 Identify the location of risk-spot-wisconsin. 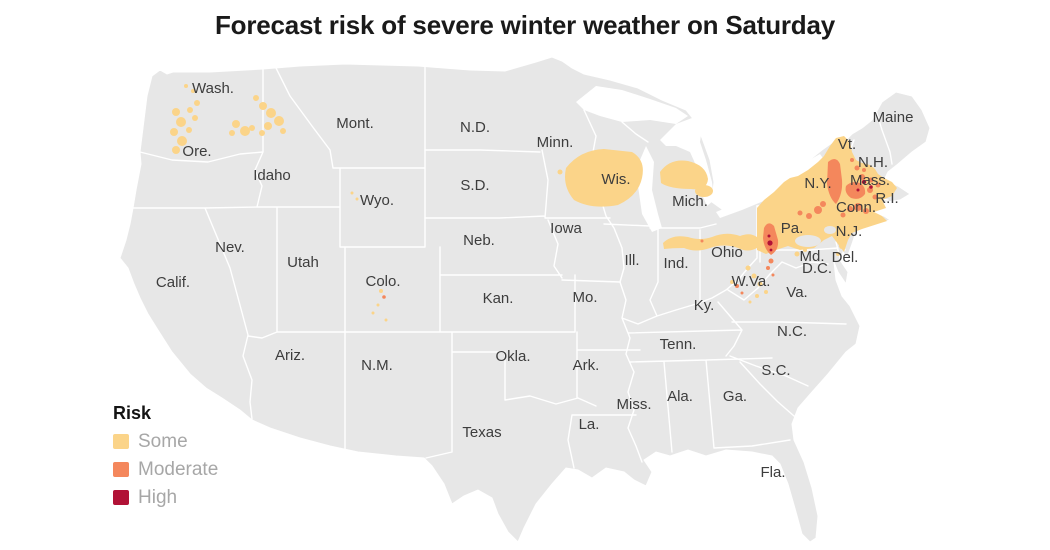
(560, 172).